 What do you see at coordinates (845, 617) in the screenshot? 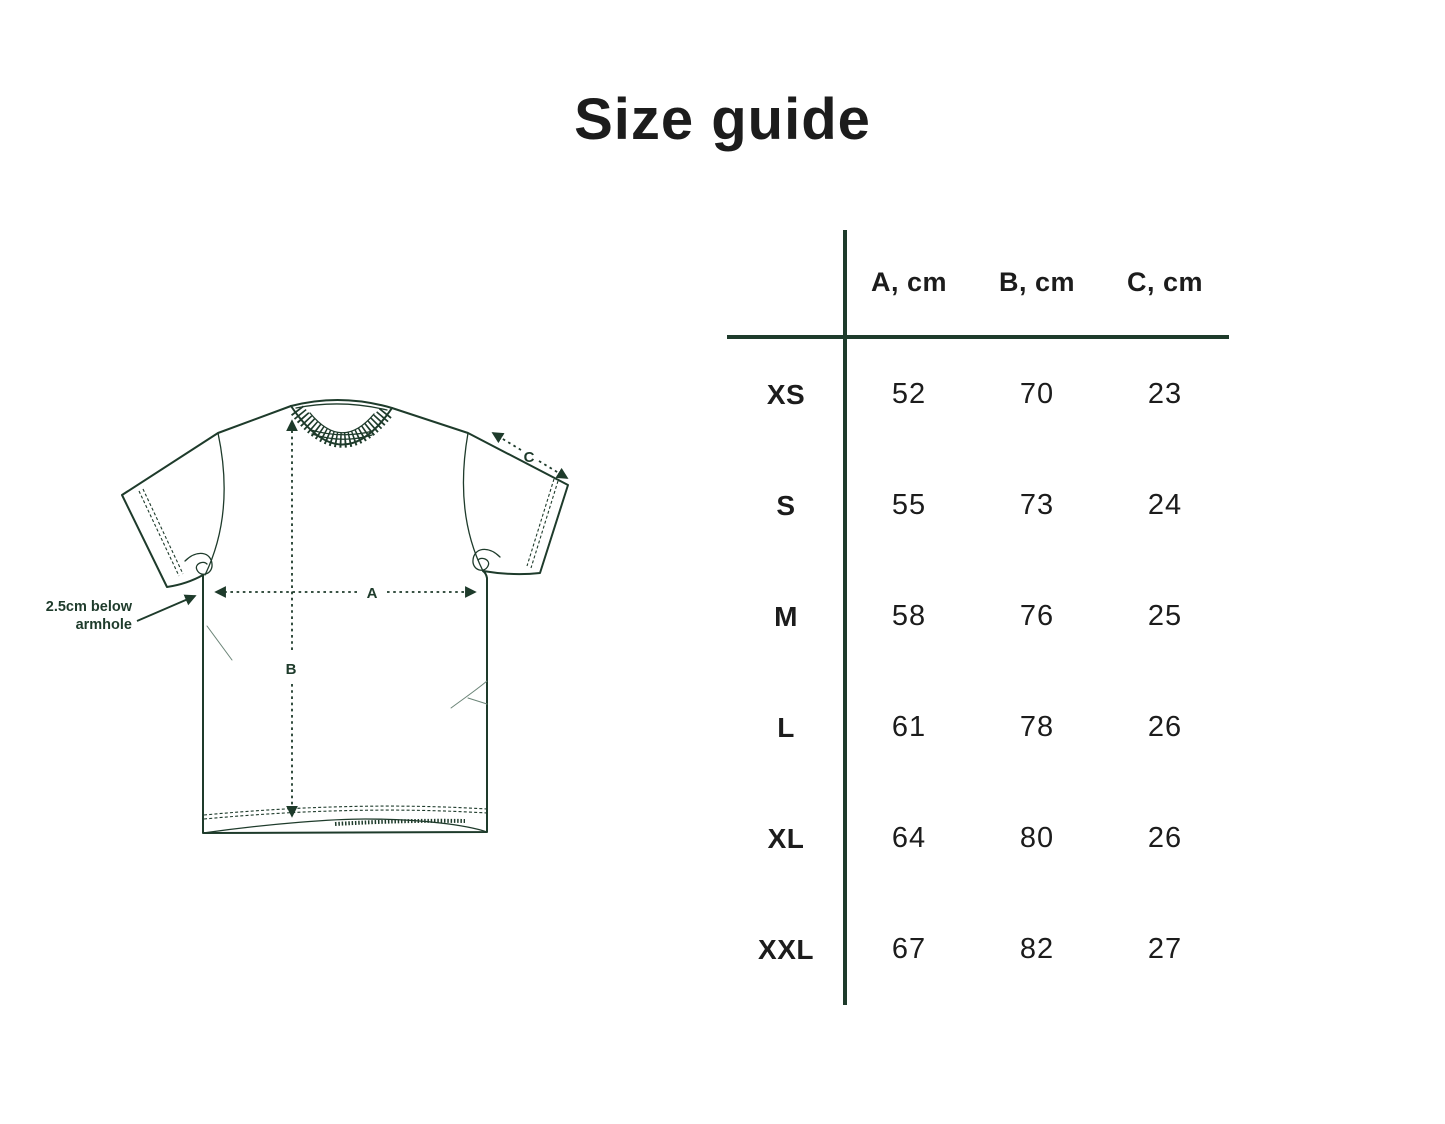
I see `table-vertical-divider` at bounding box center [845, 617].